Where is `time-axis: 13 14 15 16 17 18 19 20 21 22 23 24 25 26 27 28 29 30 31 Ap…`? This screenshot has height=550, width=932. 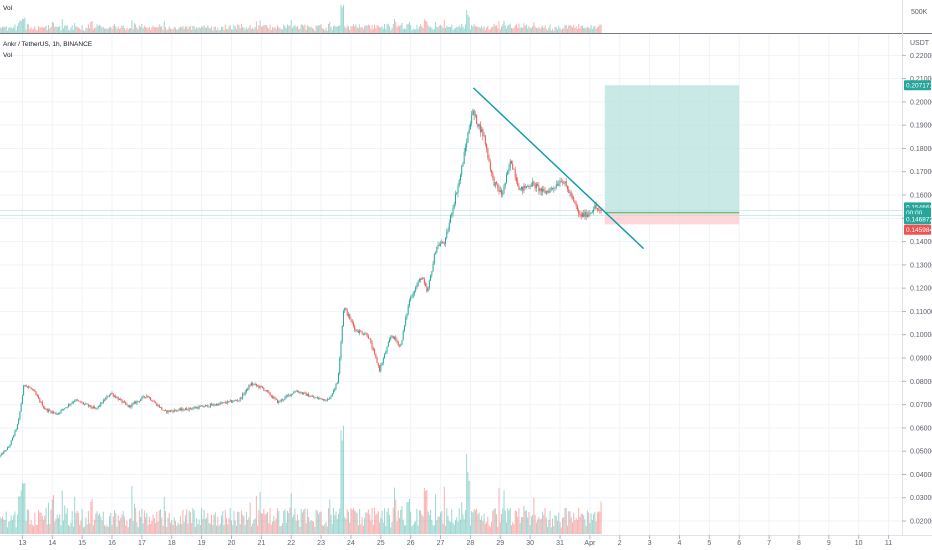 time-axis: 13 14 15 16 17 18 19 20 21 22 23 24 25 26 27 28 29 30 31 Ap… is located at coordinates (456, 541).